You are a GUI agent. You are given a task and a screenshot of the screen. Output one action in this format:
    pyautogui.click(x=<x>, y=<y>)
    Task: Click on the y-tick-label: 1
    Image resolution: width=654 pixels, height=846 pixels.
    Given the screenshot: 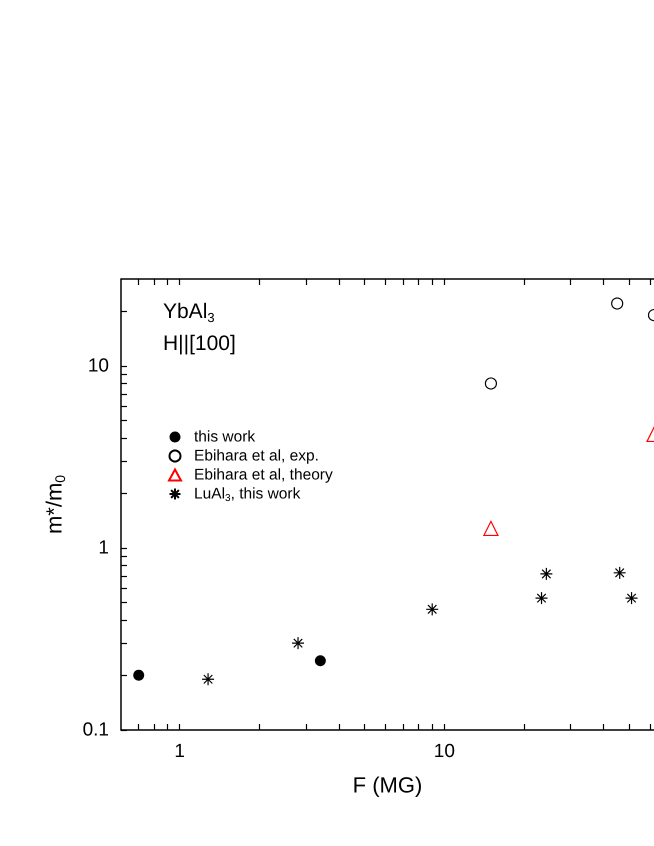 What is the action you would take?
    pyautogui.click(x=103, y=547)
    